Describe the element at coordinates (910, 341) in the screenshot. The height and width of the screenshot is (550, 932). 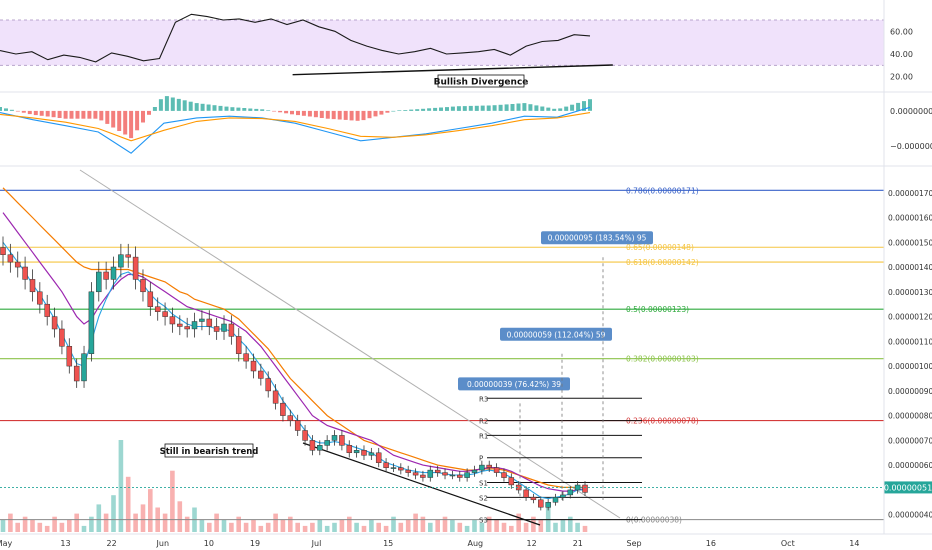
I see `price-tick: 0.00000110` at that location.